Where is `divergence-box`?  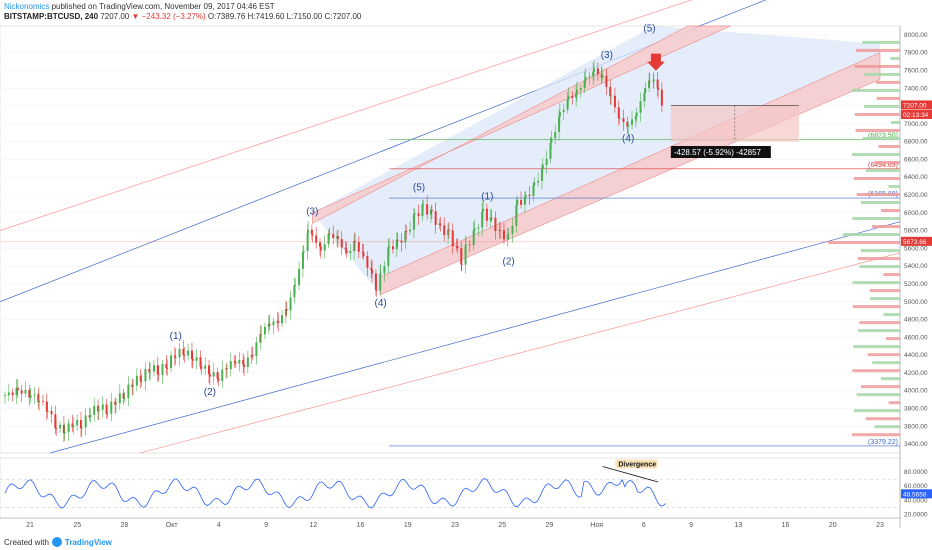
divergence-box is located at coordinates (636, 464).